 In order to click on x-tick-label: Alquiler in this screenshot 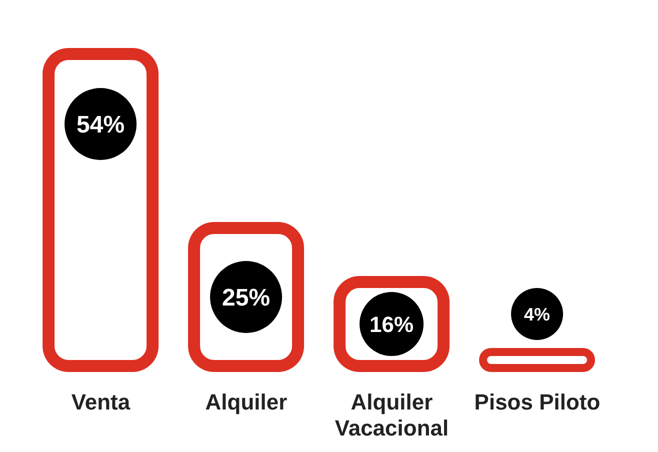, I will do `click(246, 402)`.